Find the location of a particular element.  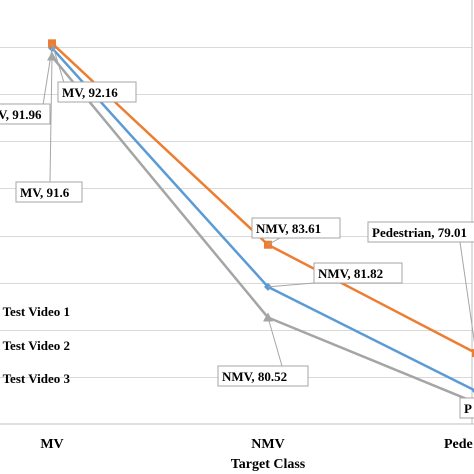

data-label: NMV, 81.82 is located at coordinates (350, 273).